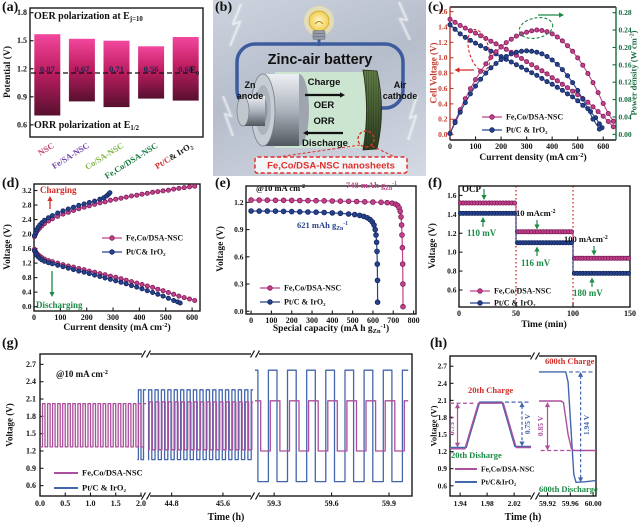 The image size is (640, 529). What do you see at coordinates (436, 7) in the screenshot?
I see `panel-c-label: (c)` at bounding box center [436, 7].